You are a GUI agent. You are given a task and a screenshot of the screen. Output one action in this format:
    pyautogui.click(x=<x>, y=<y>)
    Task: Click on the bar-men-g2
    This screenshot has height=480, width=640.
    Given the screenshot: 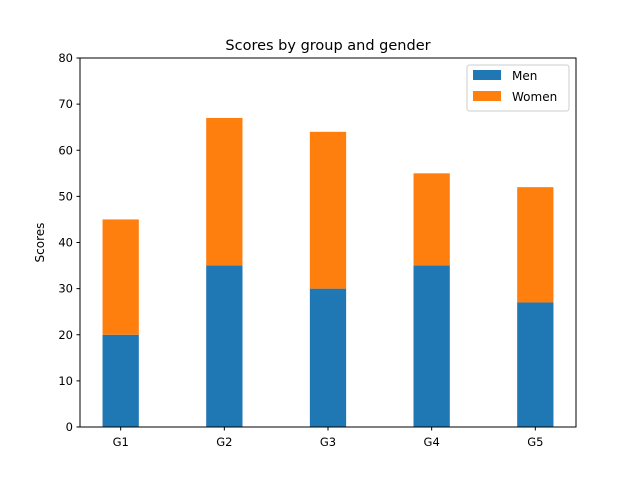 What is the action you would take?
    pyautogui.click(x=224, y=346)
    